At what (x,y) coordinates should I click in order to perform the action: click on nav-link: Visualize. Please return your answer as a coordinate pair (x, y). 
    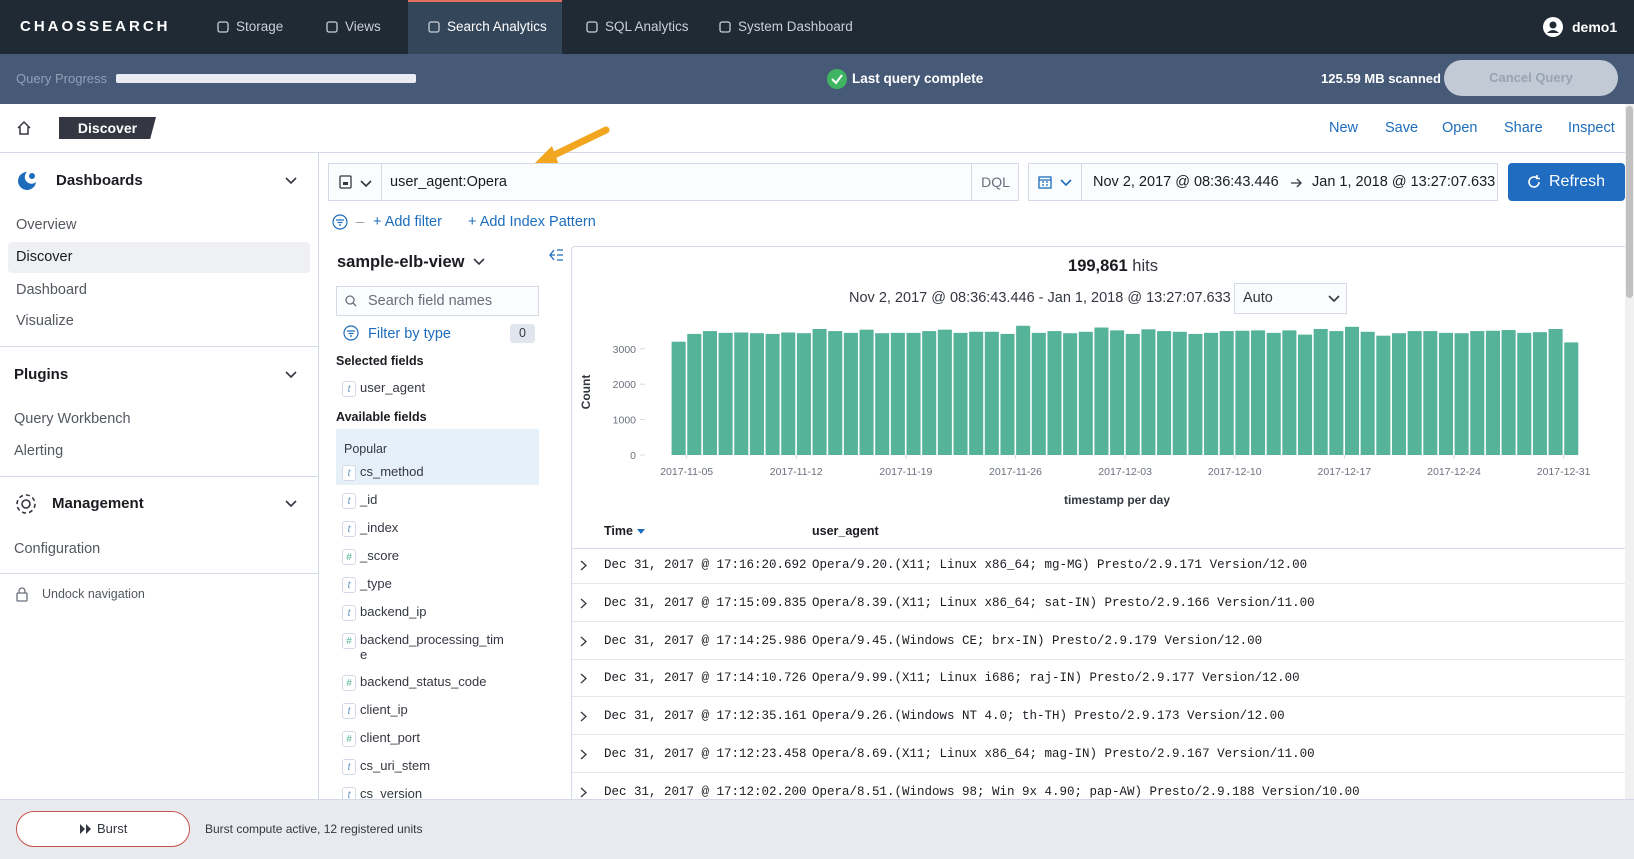
    Looking at the image, I should click on (45, 321).